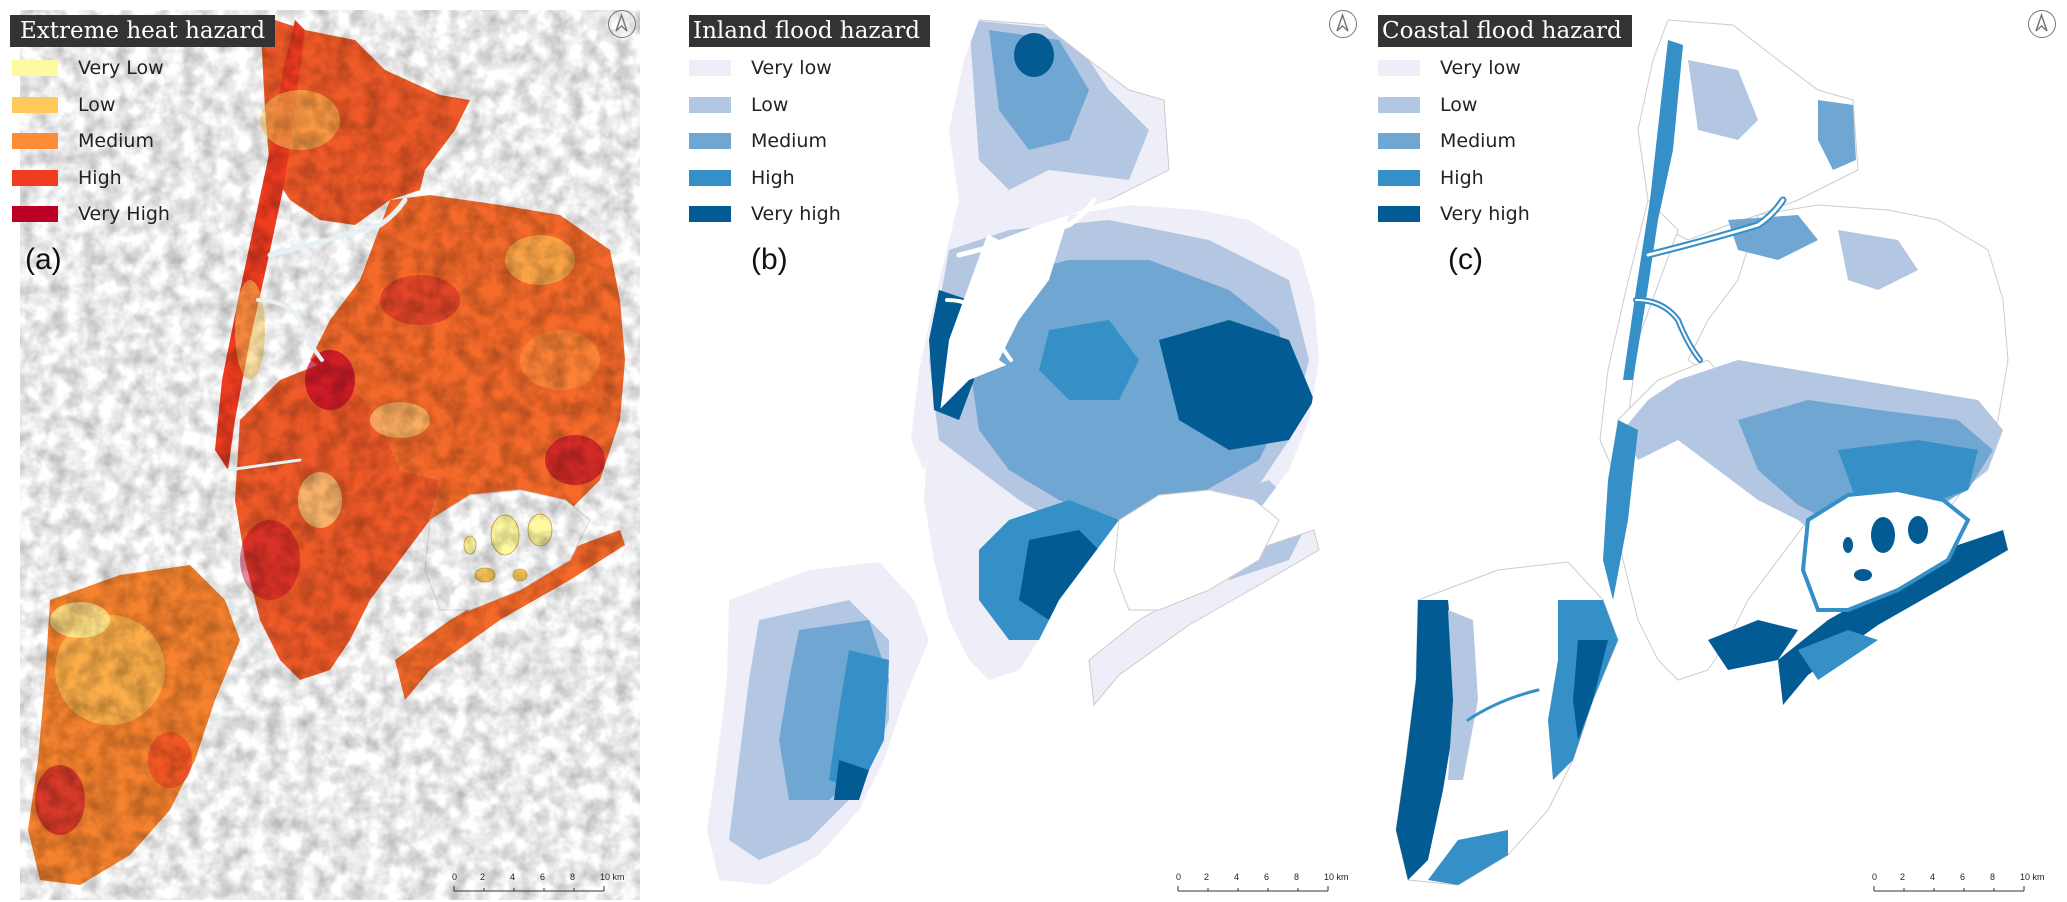 The height and width of the screenshot is (902, 2067). I want to click on panel-title: Extreme heat hazard, so click(143, 31).